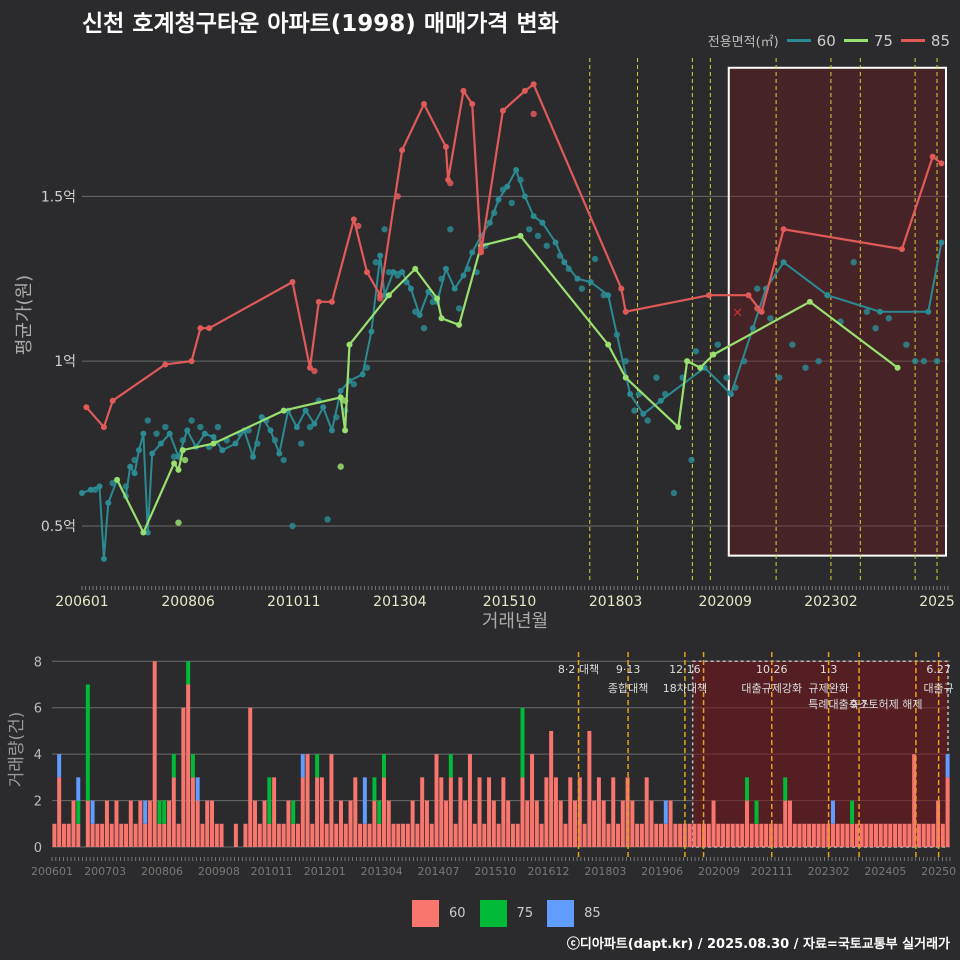 This screenshot has height=960, width=960. What do you see at coordinates (826, 40) in the screenshot?
I see `legend-label-60: 60` at bounding box center [826, 40].